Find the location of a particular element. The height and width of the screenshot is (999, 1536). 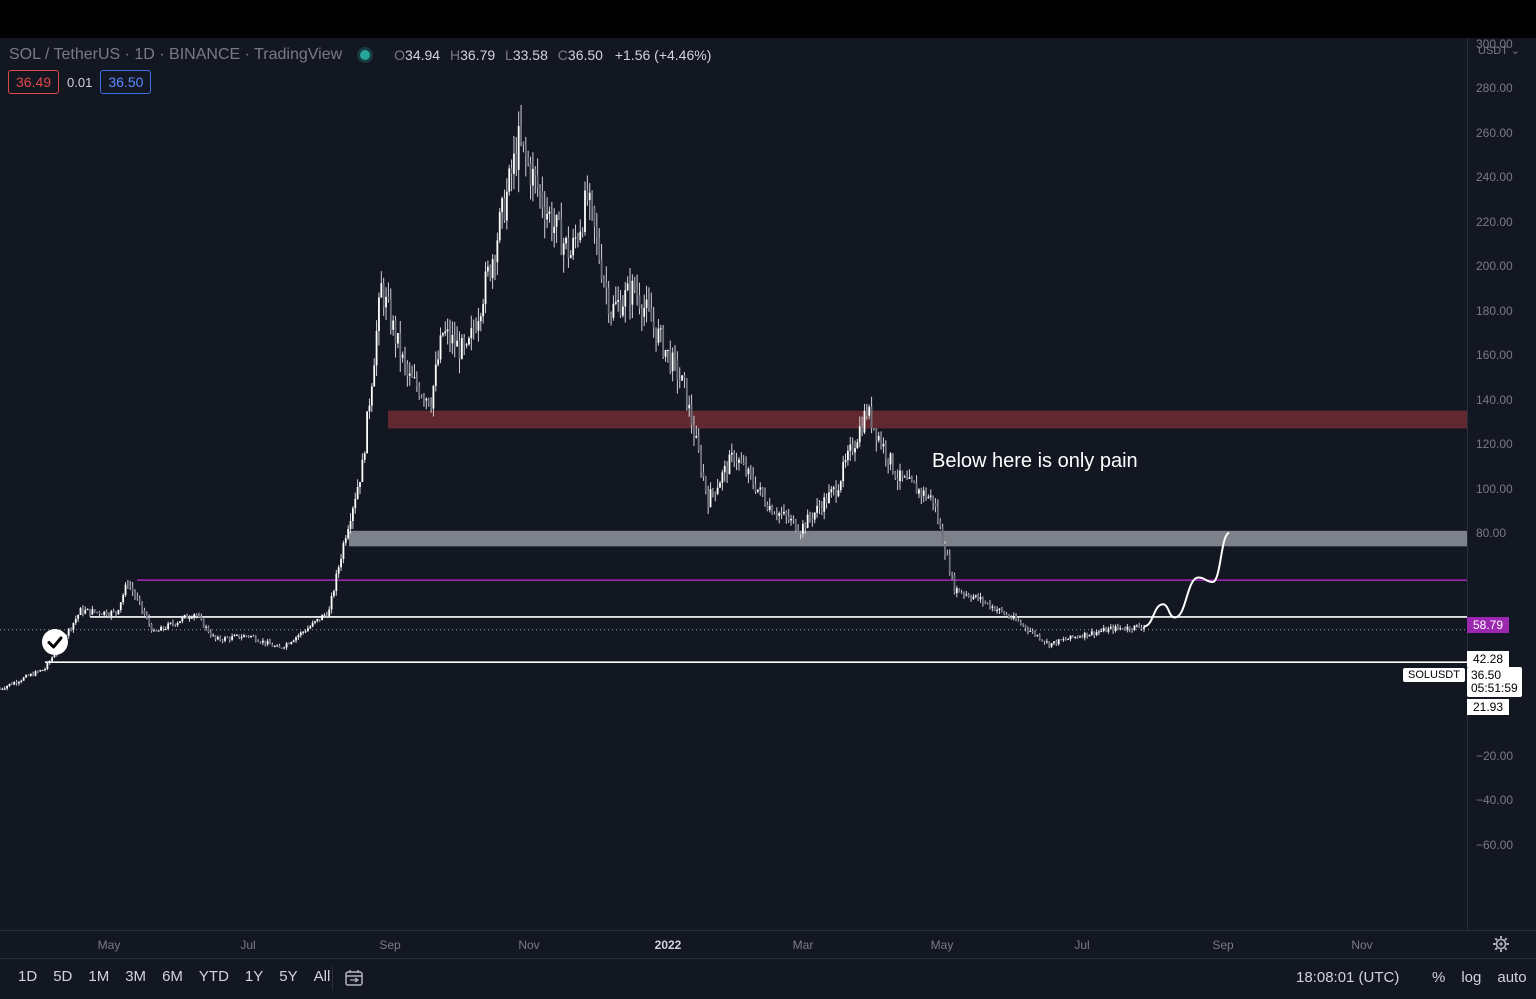

check-icon is located at coordinates (55, 642).